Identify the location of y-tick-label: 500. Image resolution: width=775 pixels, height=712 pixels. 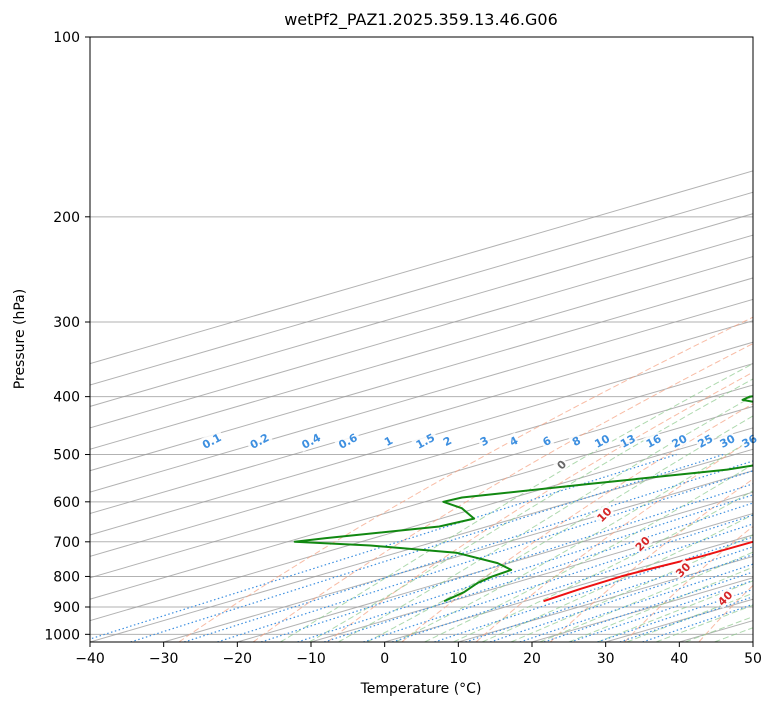
(66, 456).